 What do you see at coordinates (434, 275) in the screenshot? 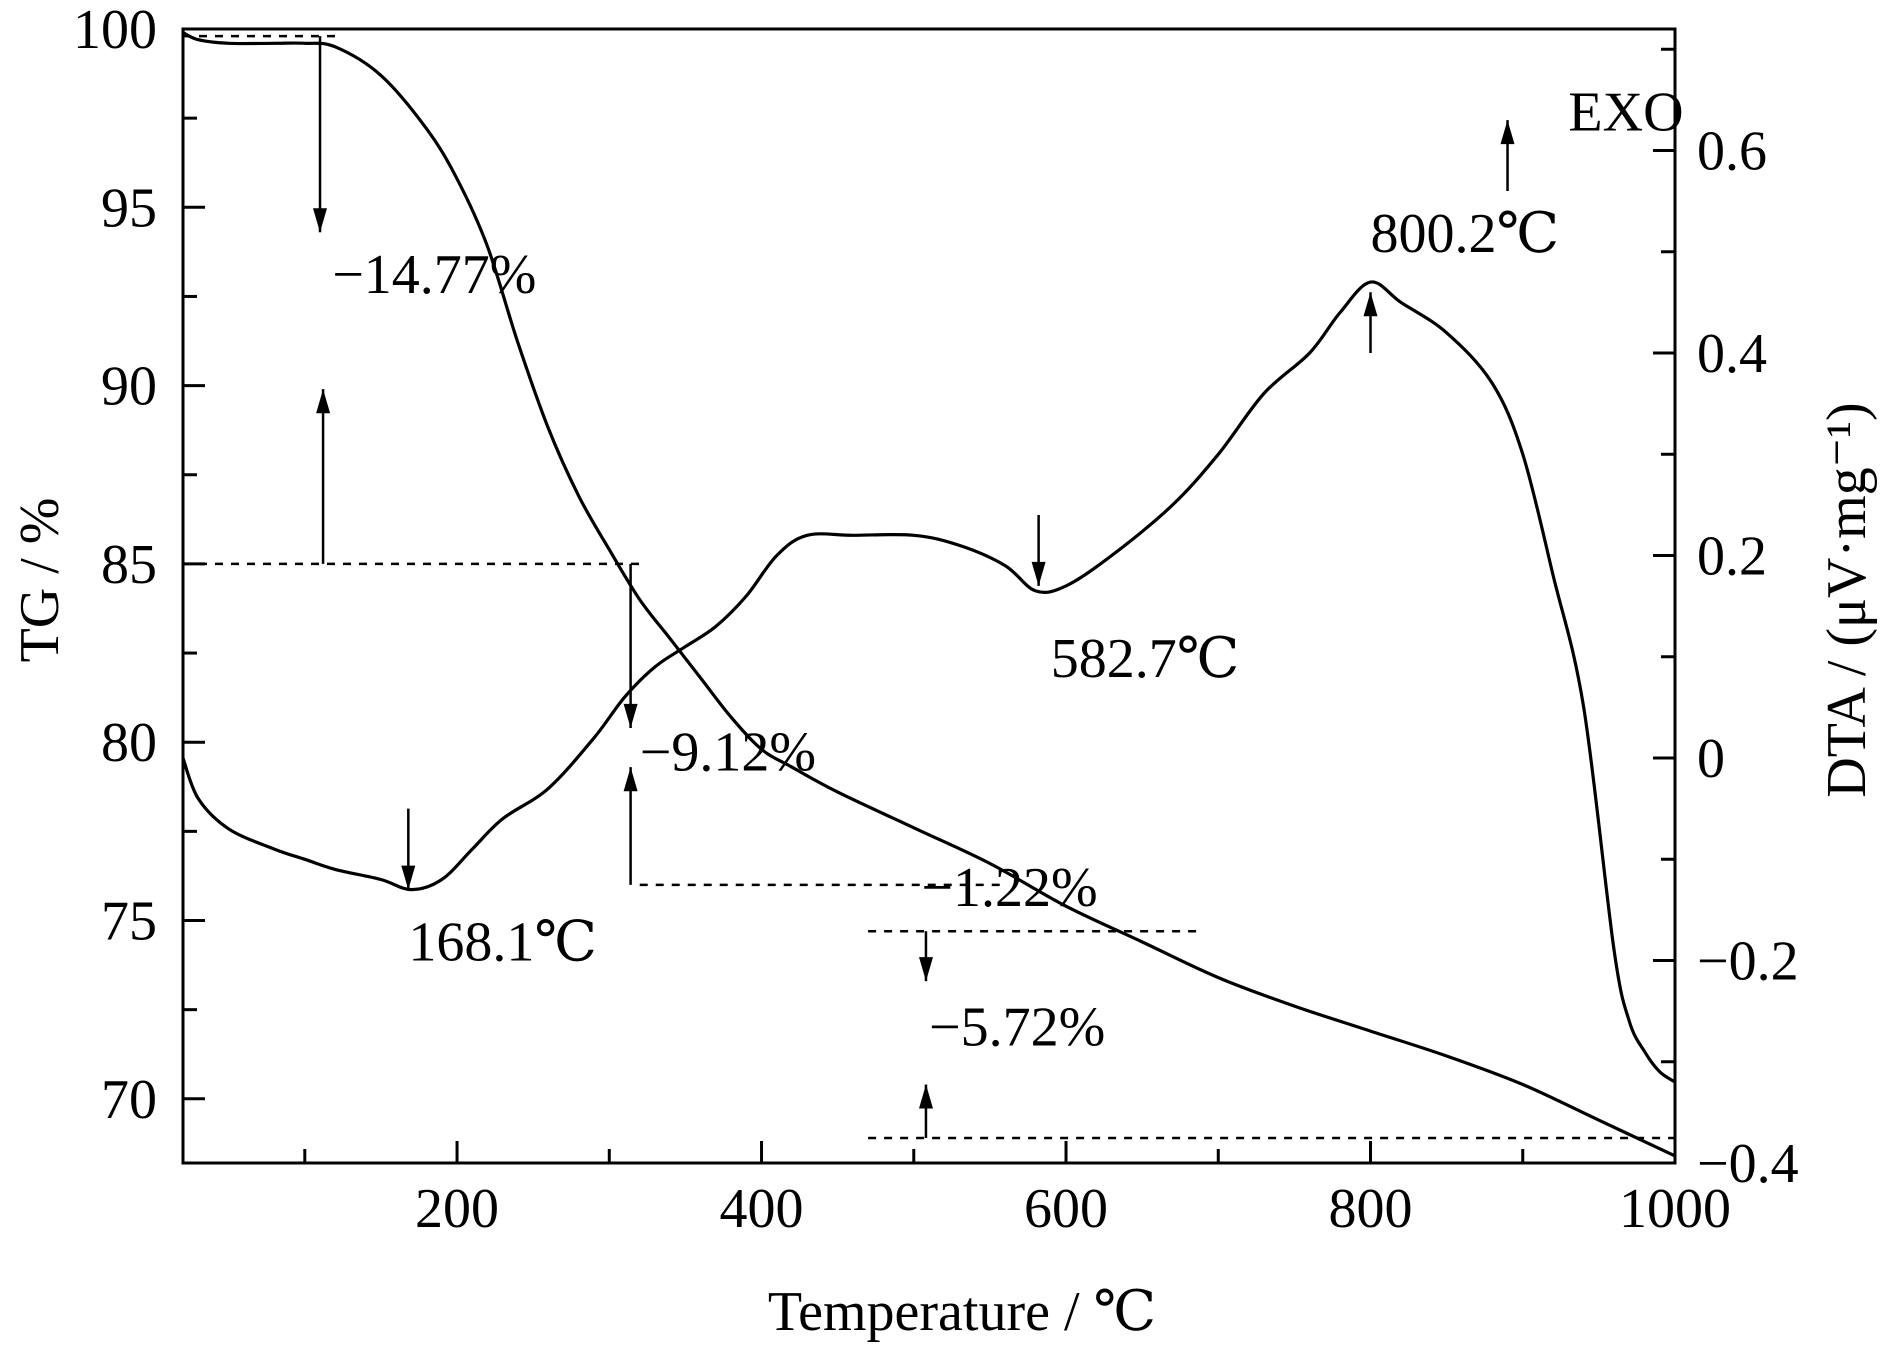
I see `annotation-label: −14.77%` at bounding box center [434, 275].